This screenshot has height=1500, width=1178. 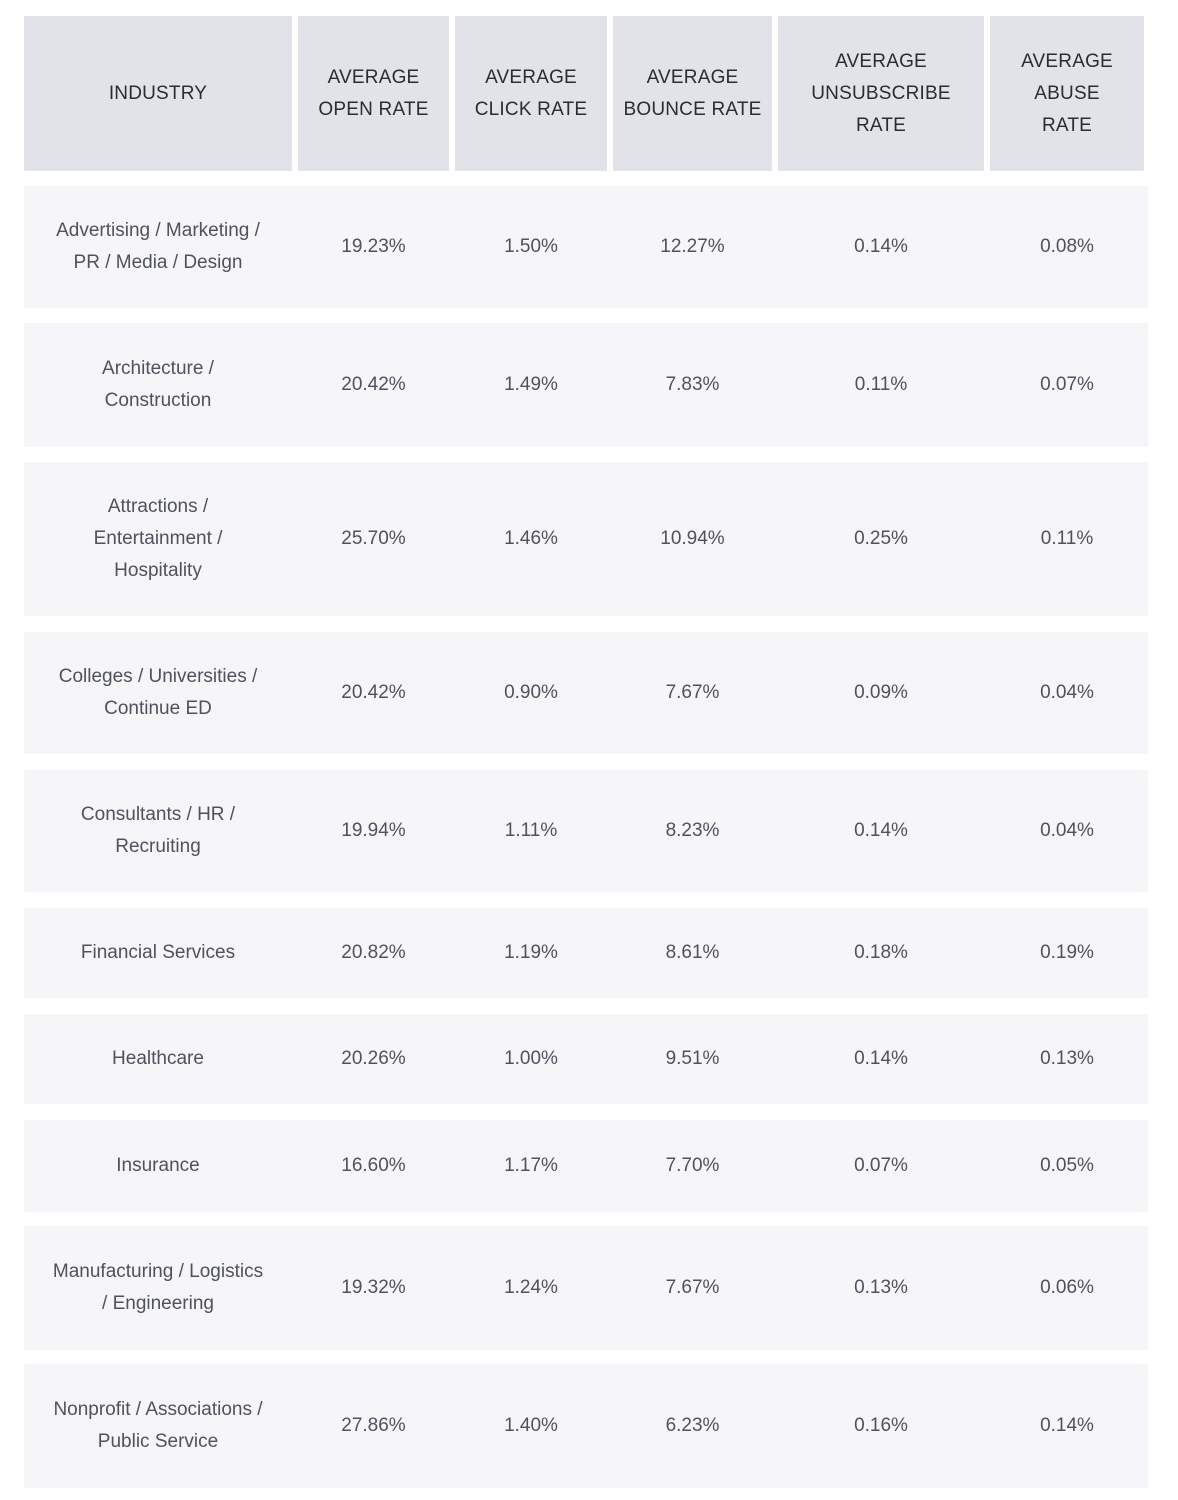 What do you see at coordinates (1067, 952) in the screenshot?
I see `abuse-rate-cell: 0.19%` at bounding box center [1067, 952].